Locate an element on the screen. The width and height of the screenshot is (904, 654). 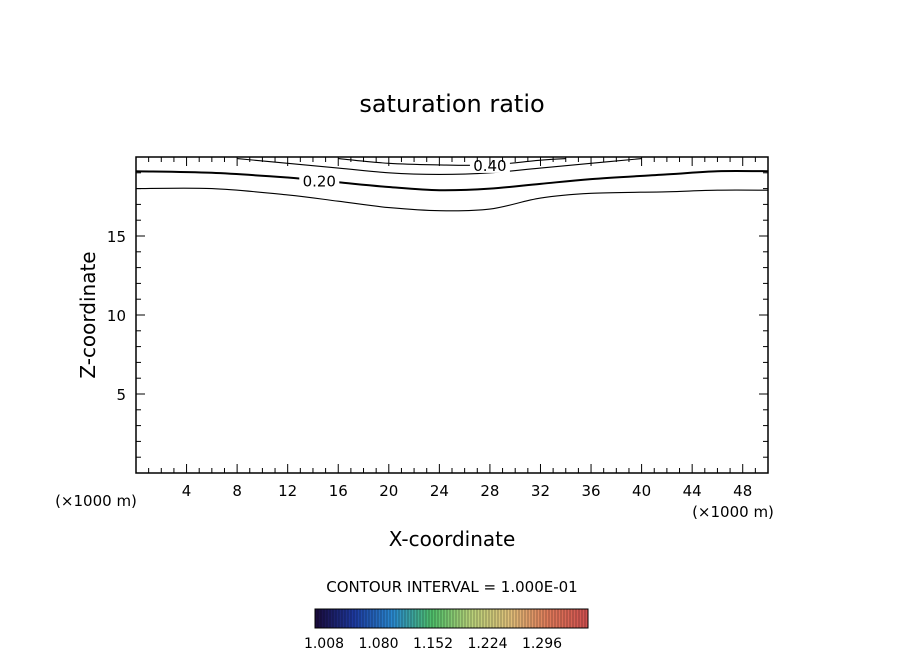
y-tick-label: 5 is located at coordinates (121, 395).